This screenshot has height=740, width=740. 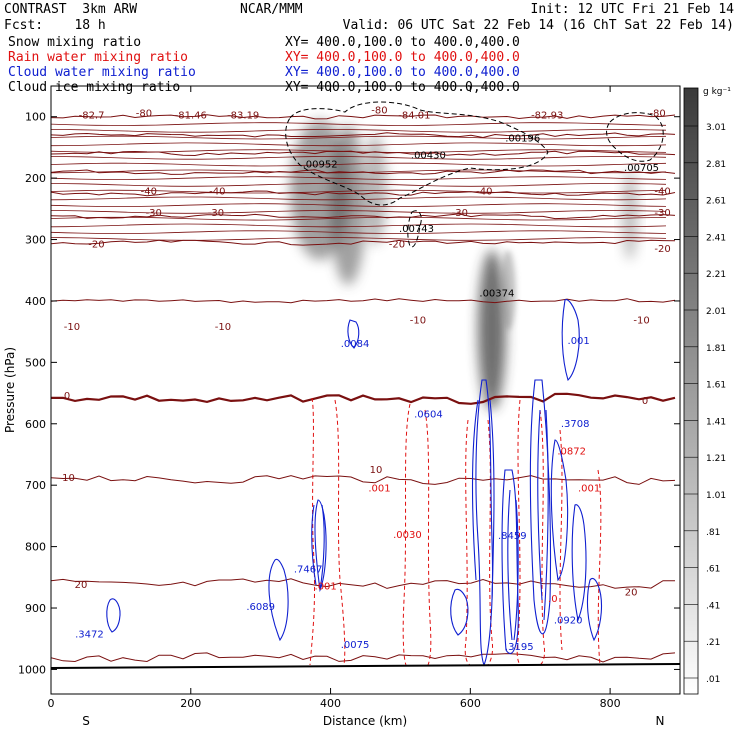 I want to click on ice-max-label: .00705, so click(x=641, y=168).